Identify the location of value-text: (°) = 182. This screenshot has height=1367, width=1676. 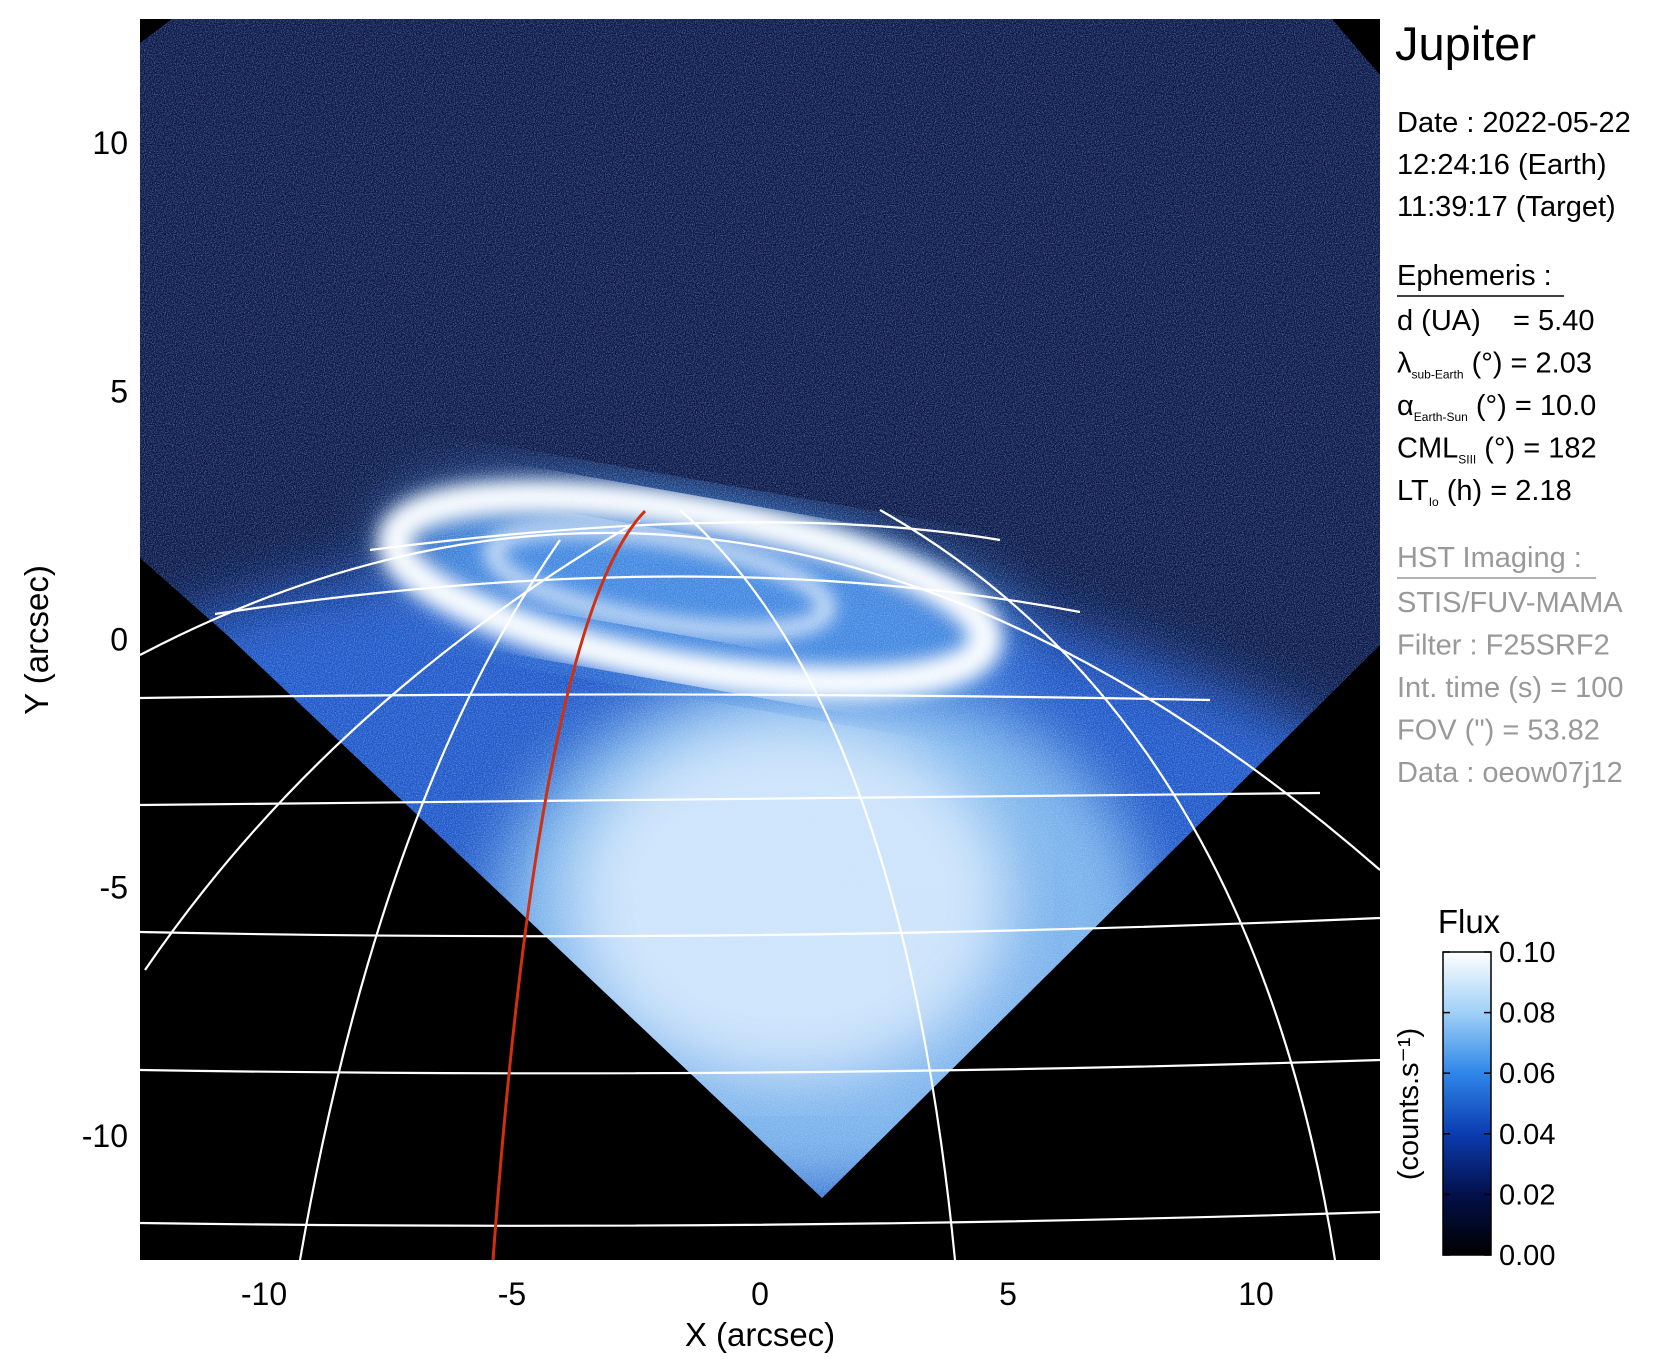
(1536, 449).